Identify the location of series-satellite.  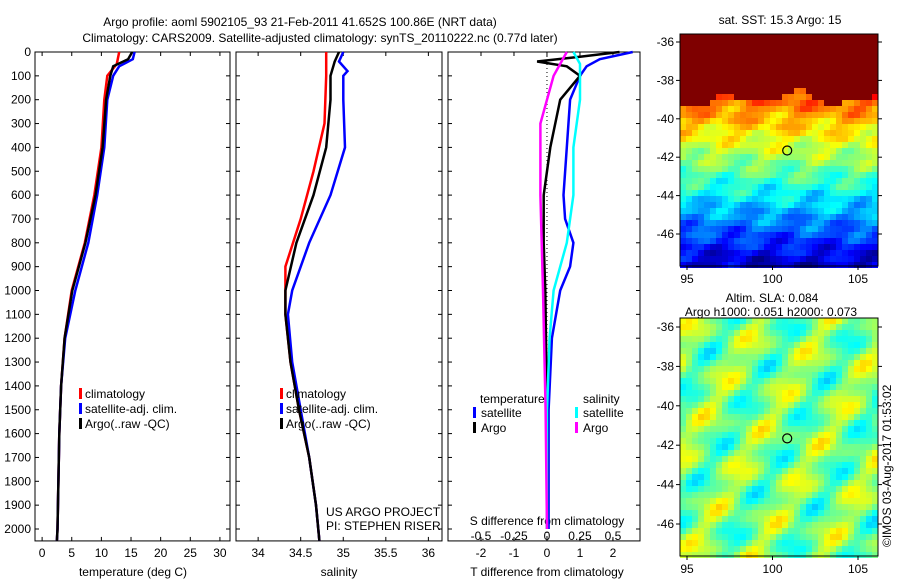
(95, 296).